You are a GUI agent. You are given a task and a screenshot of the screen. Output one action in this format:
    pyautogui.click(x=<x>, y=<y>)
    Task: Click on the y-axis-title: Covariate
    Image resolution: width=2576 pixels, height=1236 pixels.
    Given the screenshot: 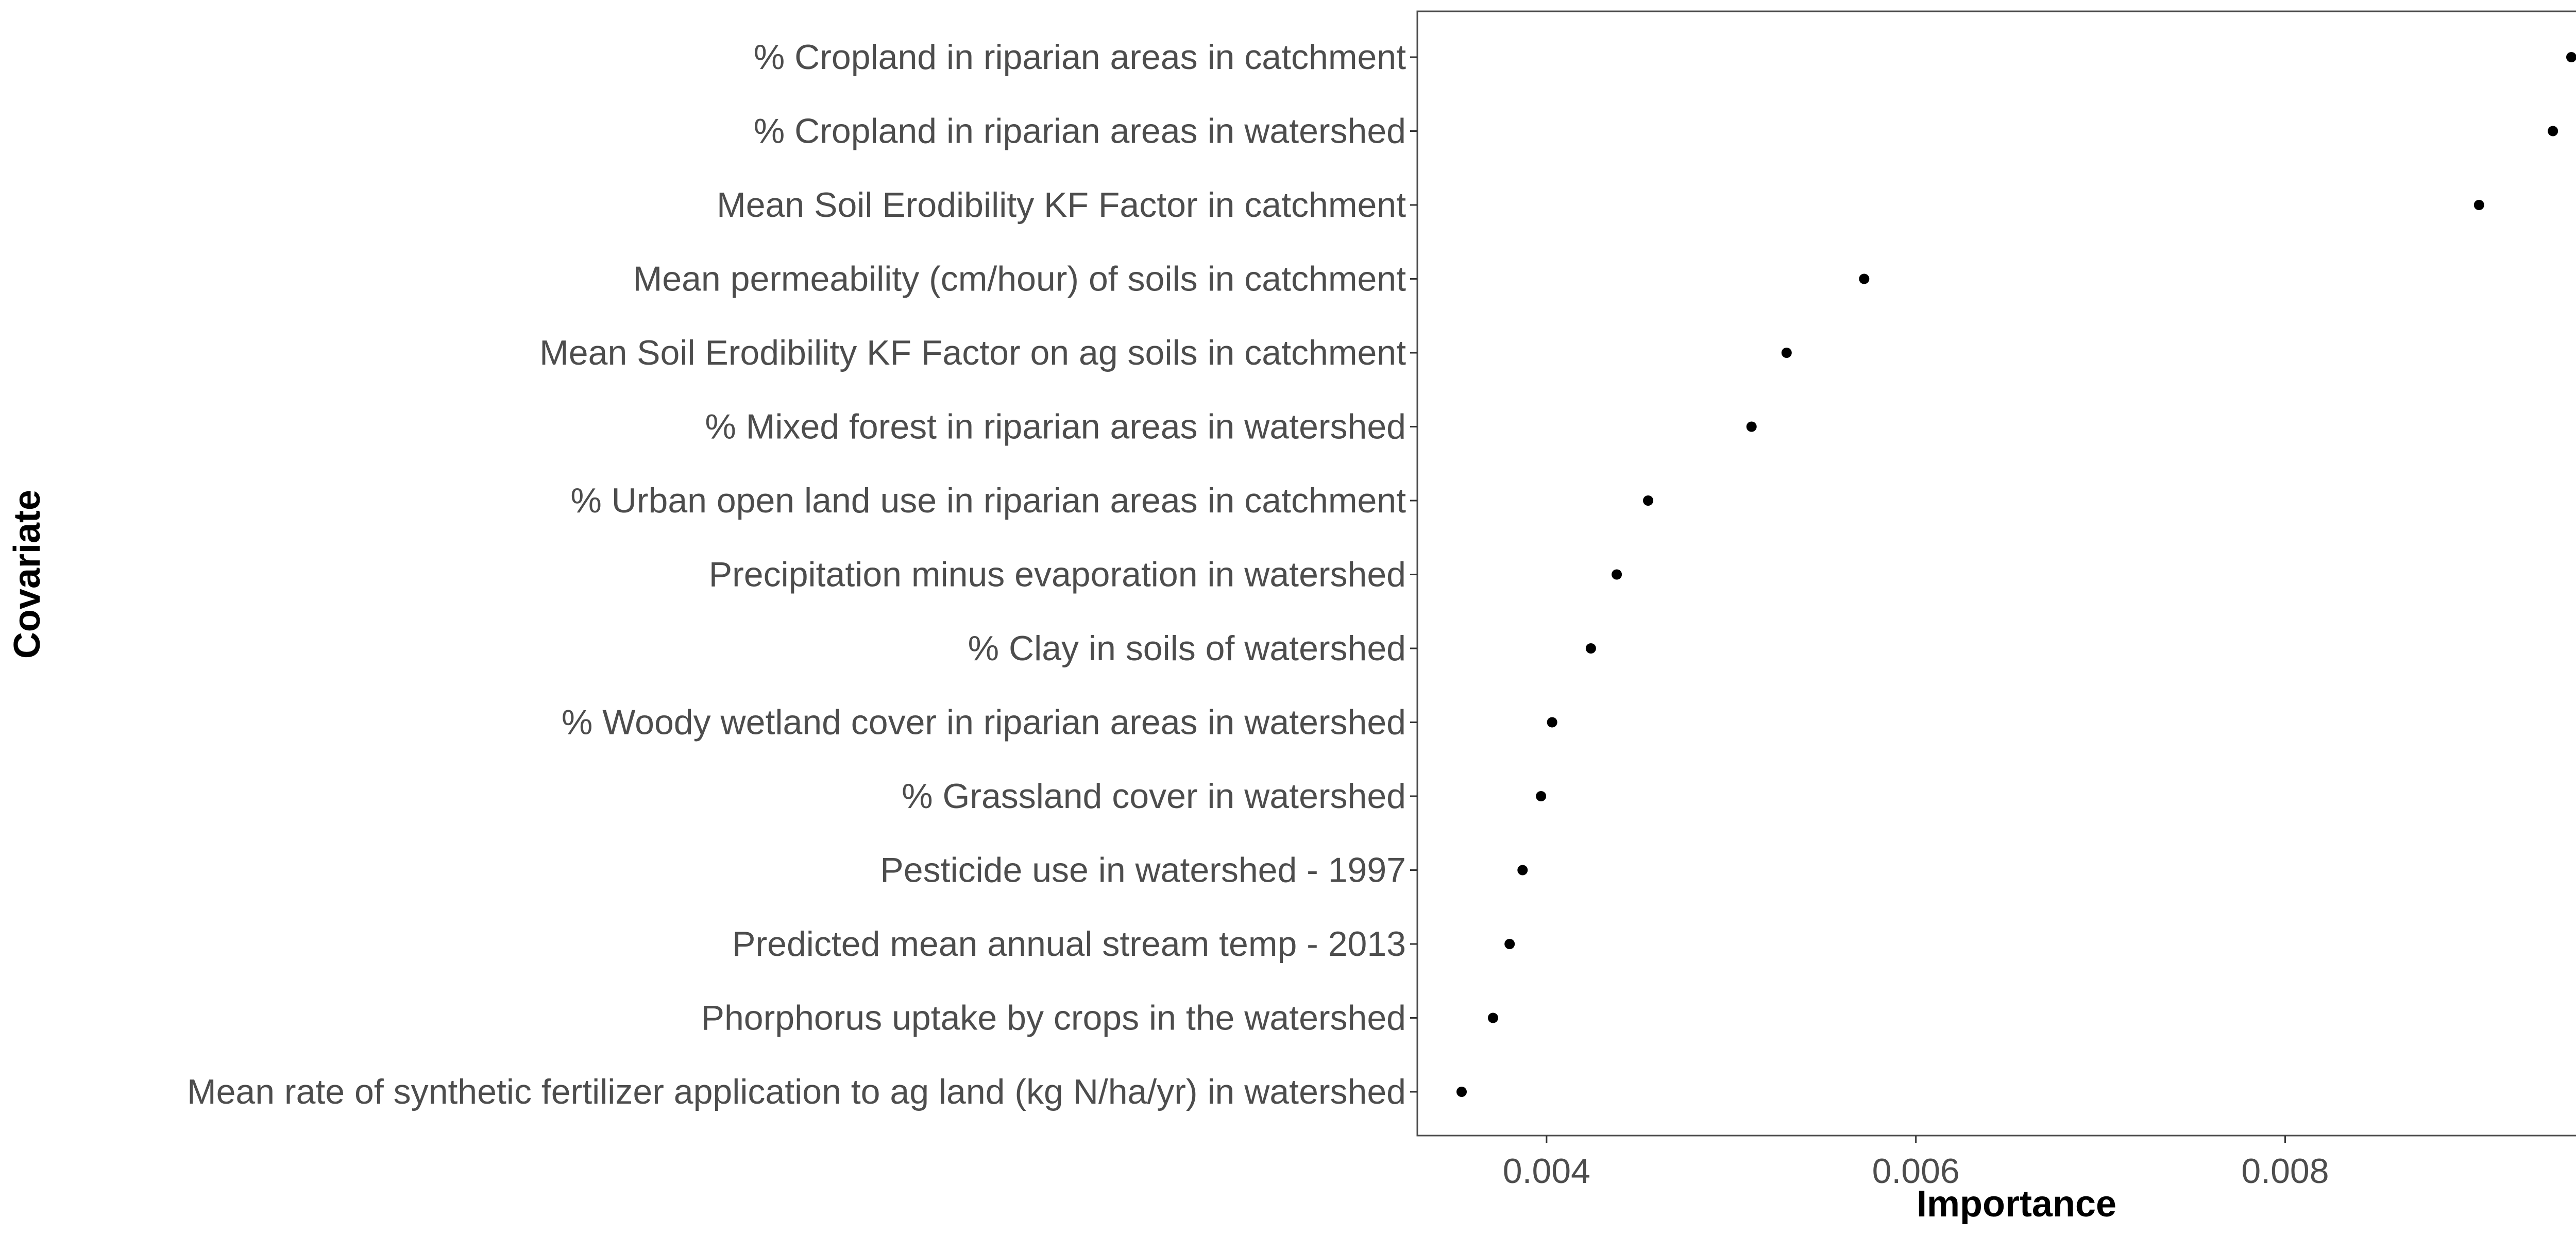 What is the action you would take?
    pyautogui.click(x=27, y=574)
    